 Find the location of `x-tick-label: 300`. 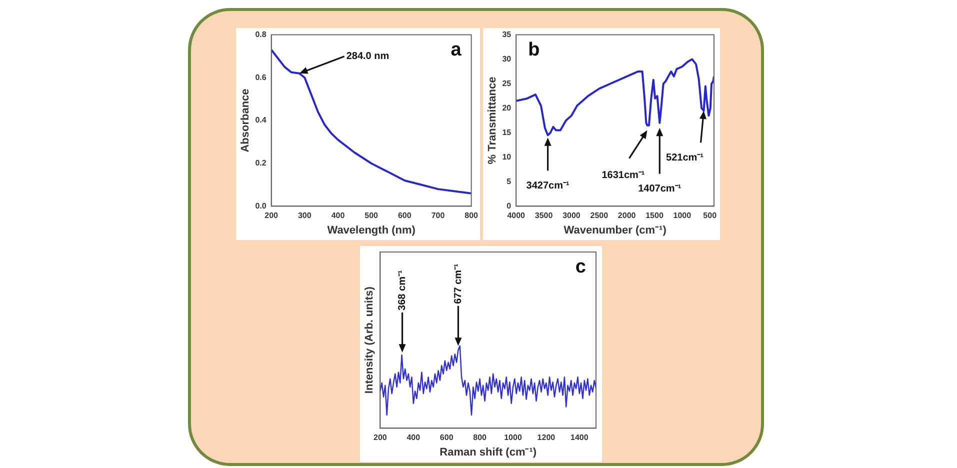

x-tick-label: 300 is located at coordinates (305, 215).